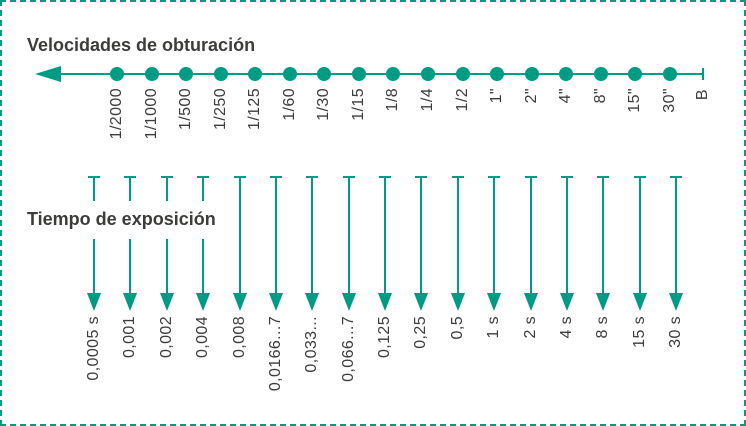 Image resolution: width=746 pixels, height=426 pixels. I want to click on exposure-time-label: 15 s, so click(639, 332).